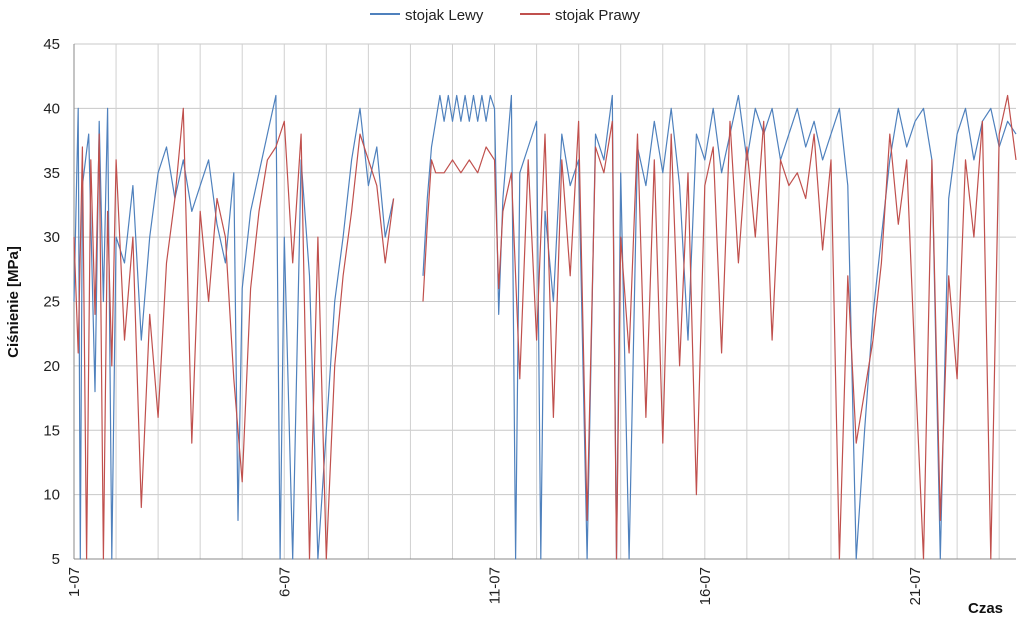  I want to click on y-tick-label: 15, so click(51, 430).